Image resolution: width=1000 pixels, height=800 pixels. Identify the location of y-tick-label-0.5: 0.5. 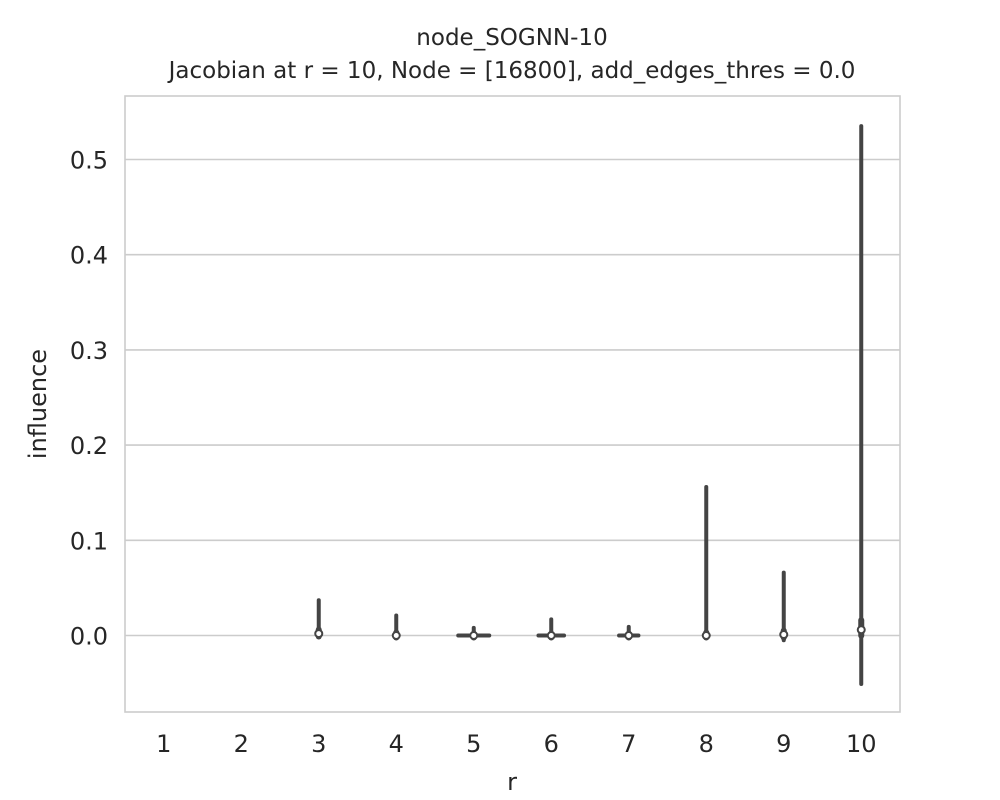
(89, 161).